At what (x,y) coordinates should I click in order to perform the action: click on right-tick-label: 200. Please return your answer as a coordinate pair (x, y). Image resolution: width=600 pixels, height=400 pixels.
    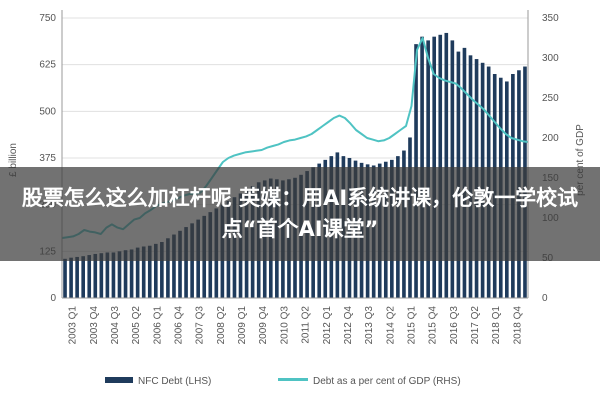
    Looking at the image, I should click on (550, 138).